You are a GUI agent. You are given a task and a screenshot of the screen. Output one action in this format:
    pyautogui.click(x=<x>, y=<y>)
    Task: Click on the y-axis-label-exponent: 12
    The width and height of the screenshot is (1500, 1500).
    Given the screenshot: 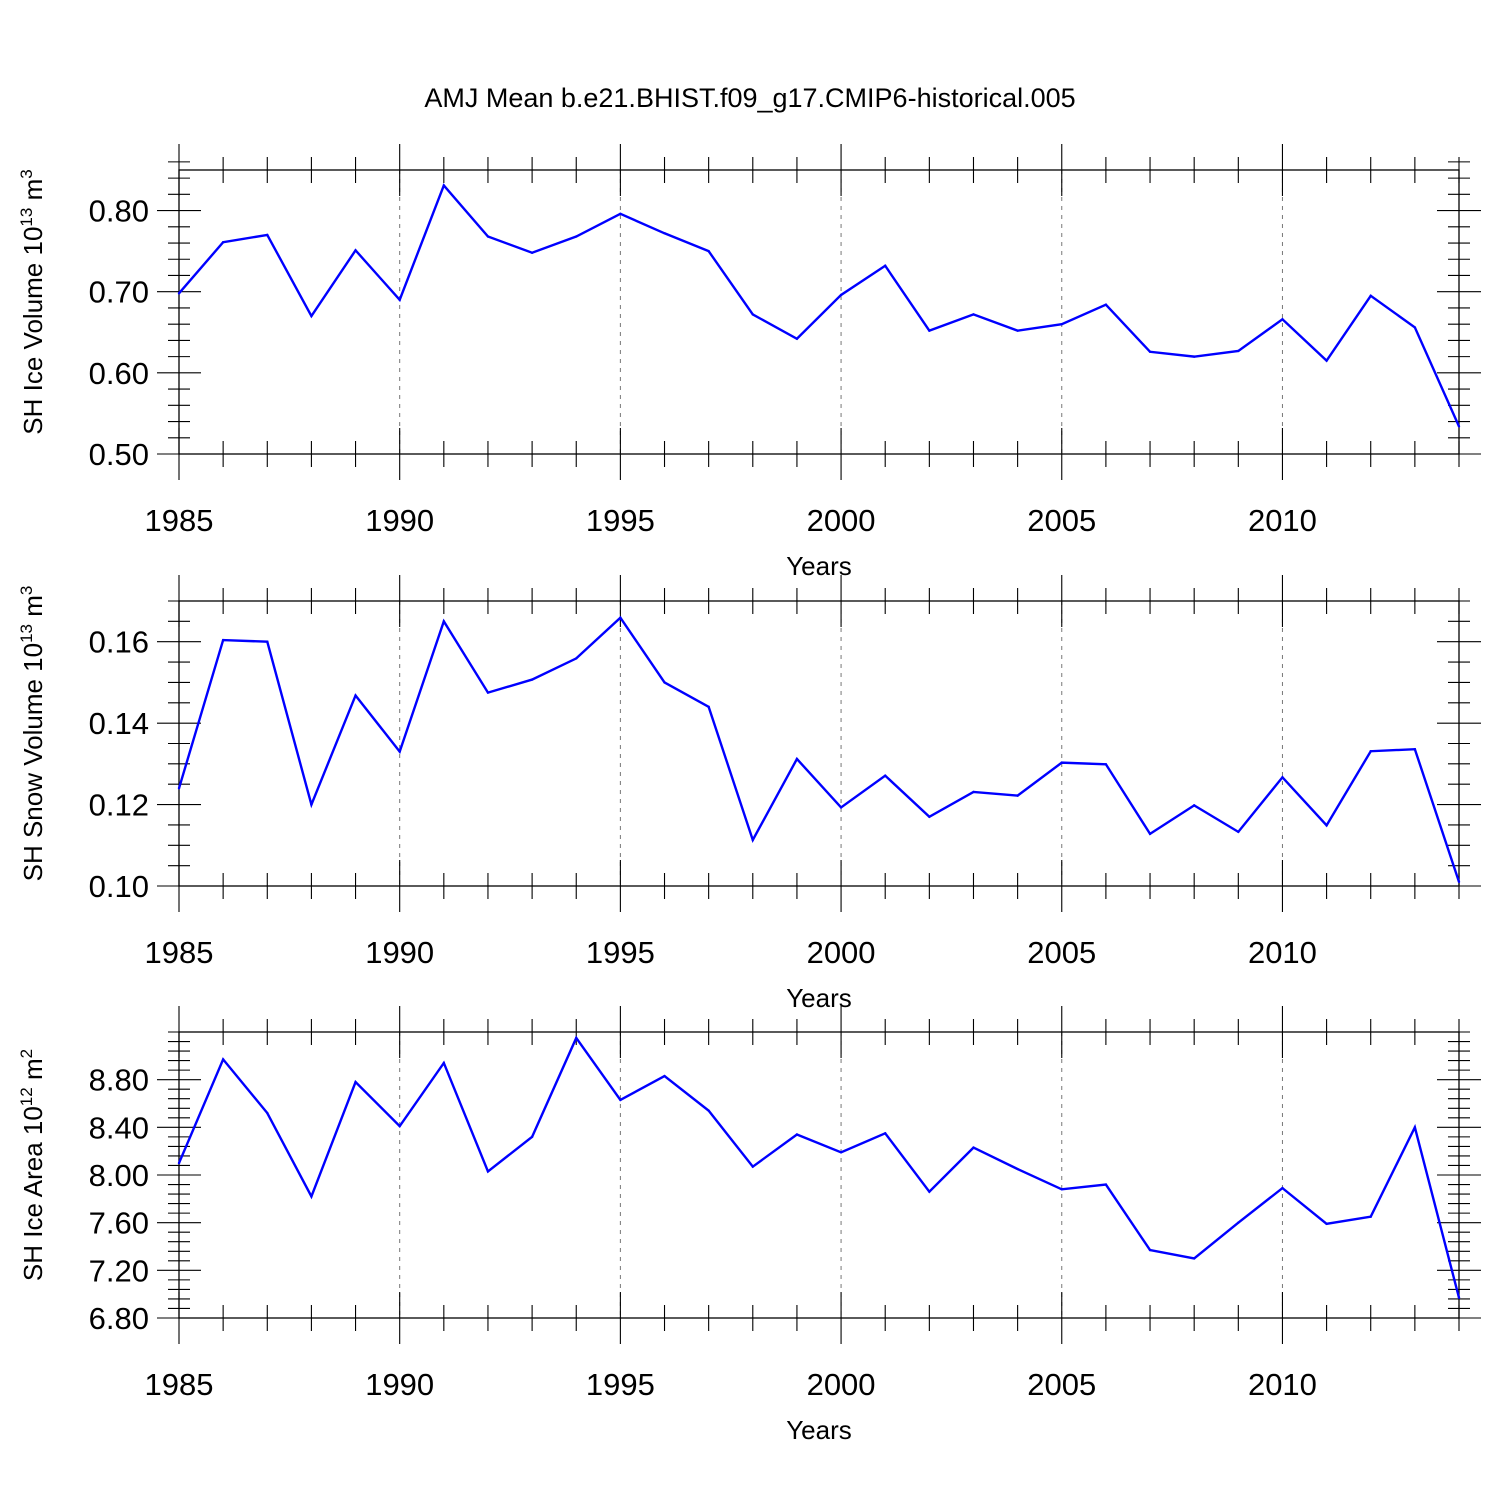 What is the action you would take?
    pyautogui.click(x=26, y=1096)
    